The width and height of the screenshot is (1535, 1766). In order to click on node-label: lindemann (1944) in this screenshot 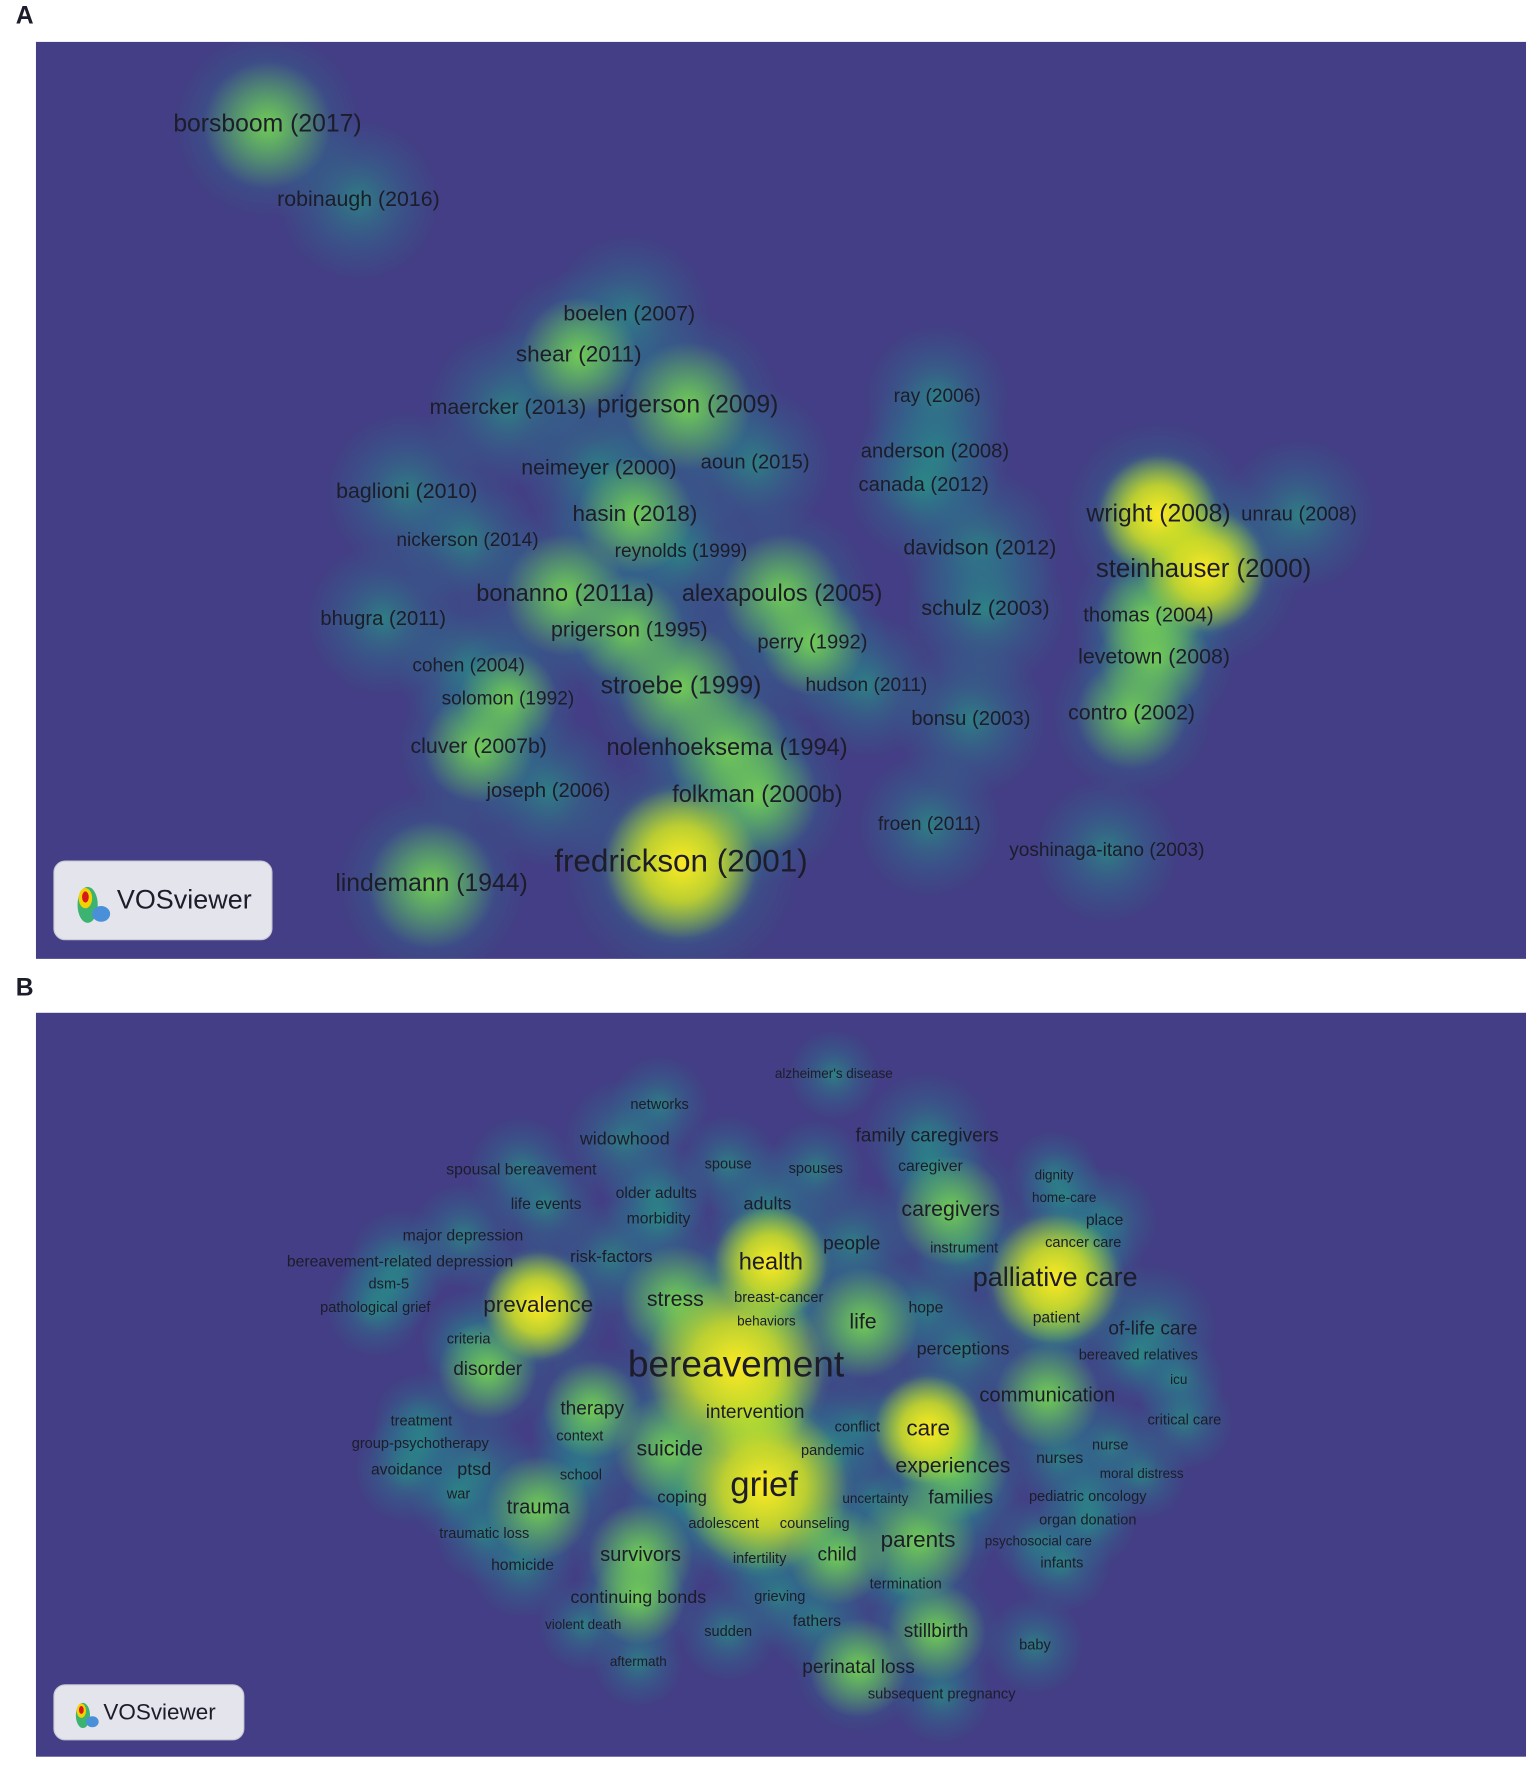, I will do `click(431, 883)`.